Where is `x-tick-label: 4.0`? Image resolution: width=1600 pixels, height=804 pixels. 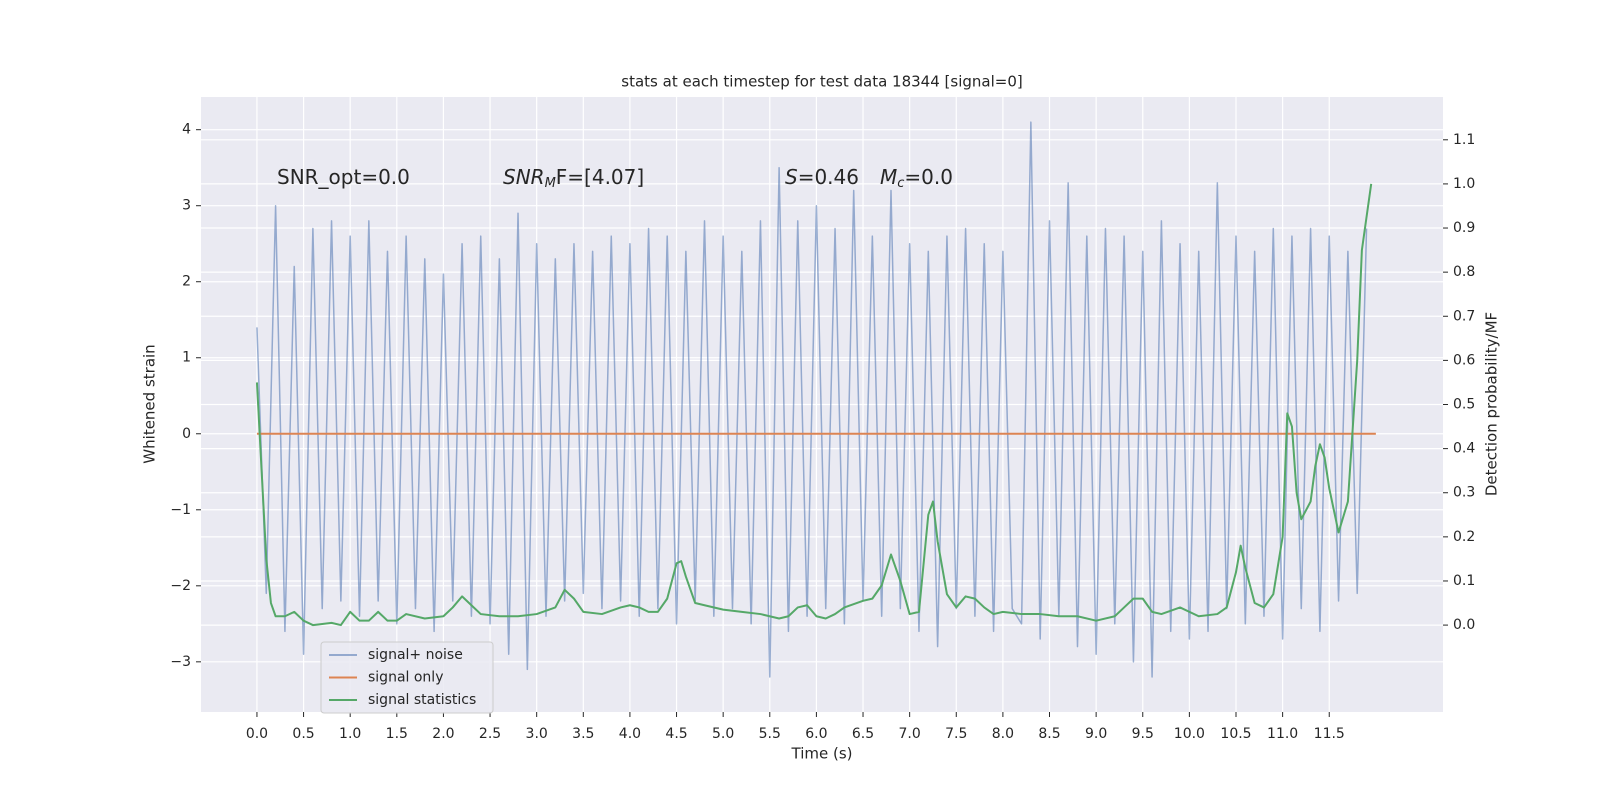
x-tick-label: 4.0 is located at coordinates (630, 734).